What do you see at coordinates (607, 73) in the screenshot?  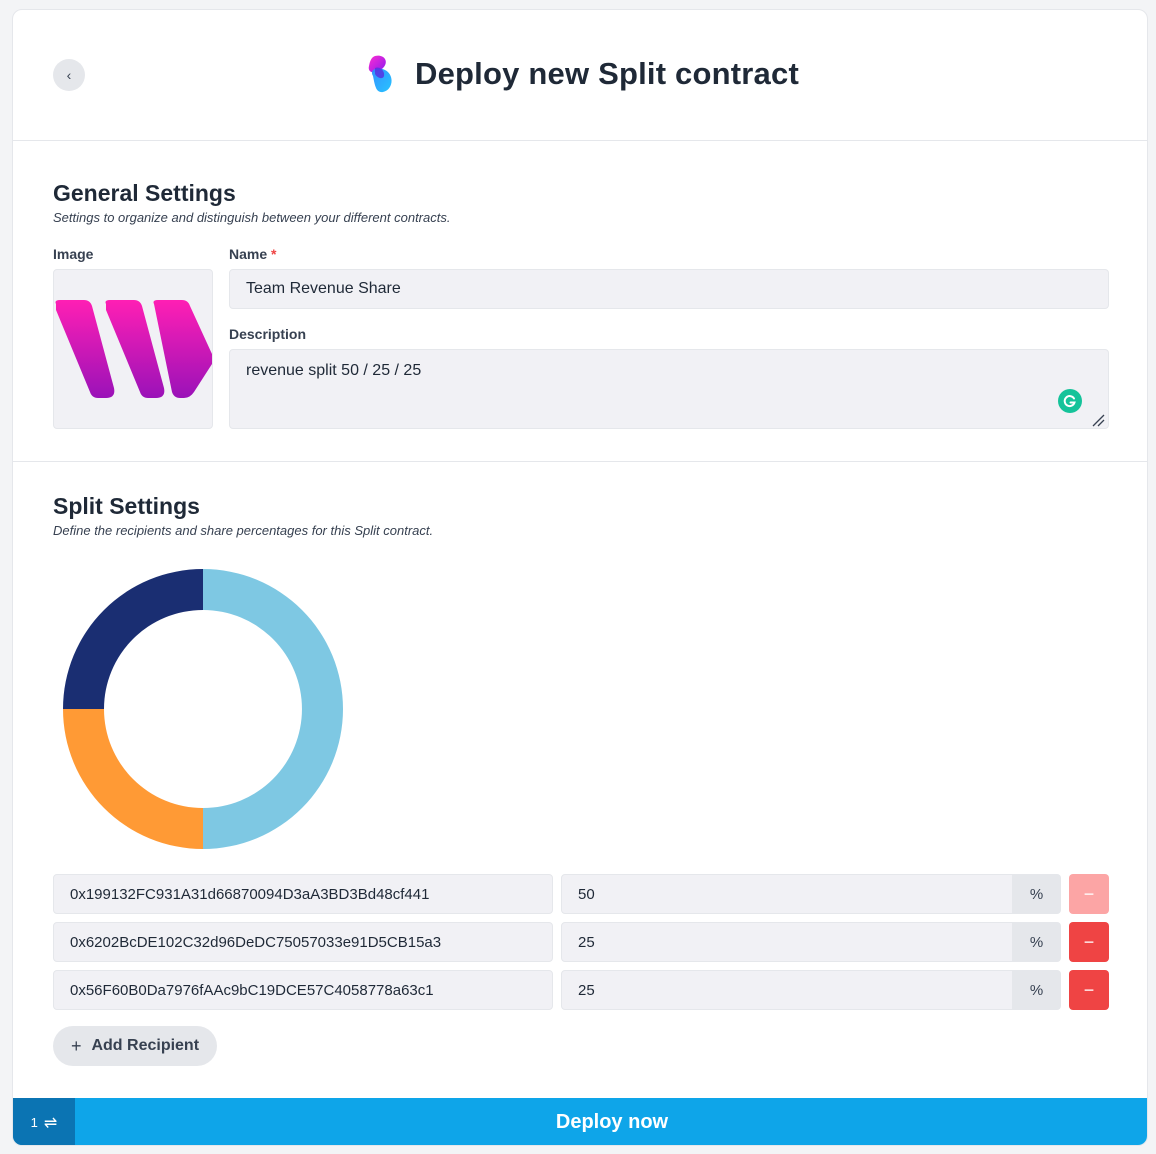 I see `page-title: Deploy new Split contract` at bounding box center [607, 73].